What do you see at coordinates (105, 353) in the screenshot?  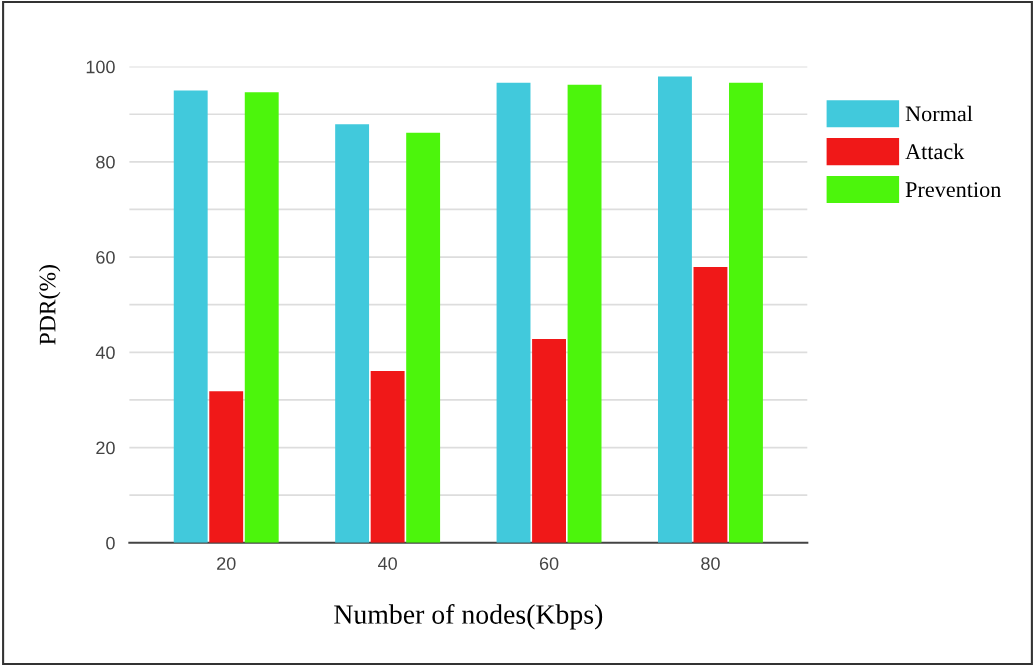 I see `y-tick-label: 40` at bounding box center [105, 353].